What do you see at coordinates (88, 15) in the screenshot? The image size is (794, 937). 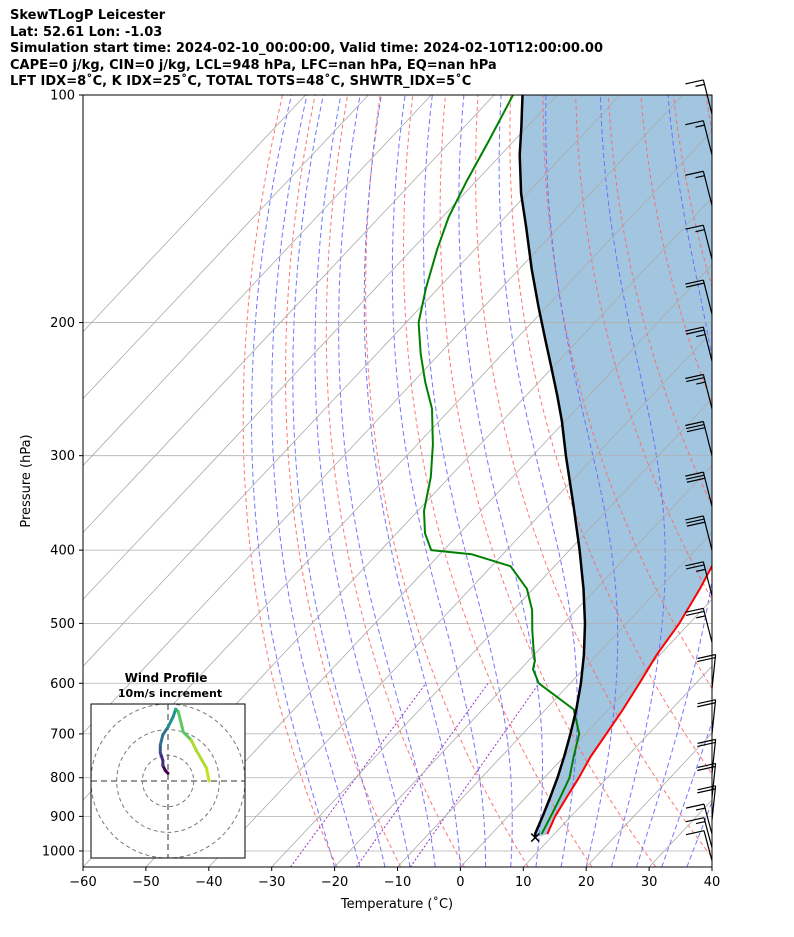 I see `chart-title: SkewTLogP Leicester` at bounding box center [88, 15].